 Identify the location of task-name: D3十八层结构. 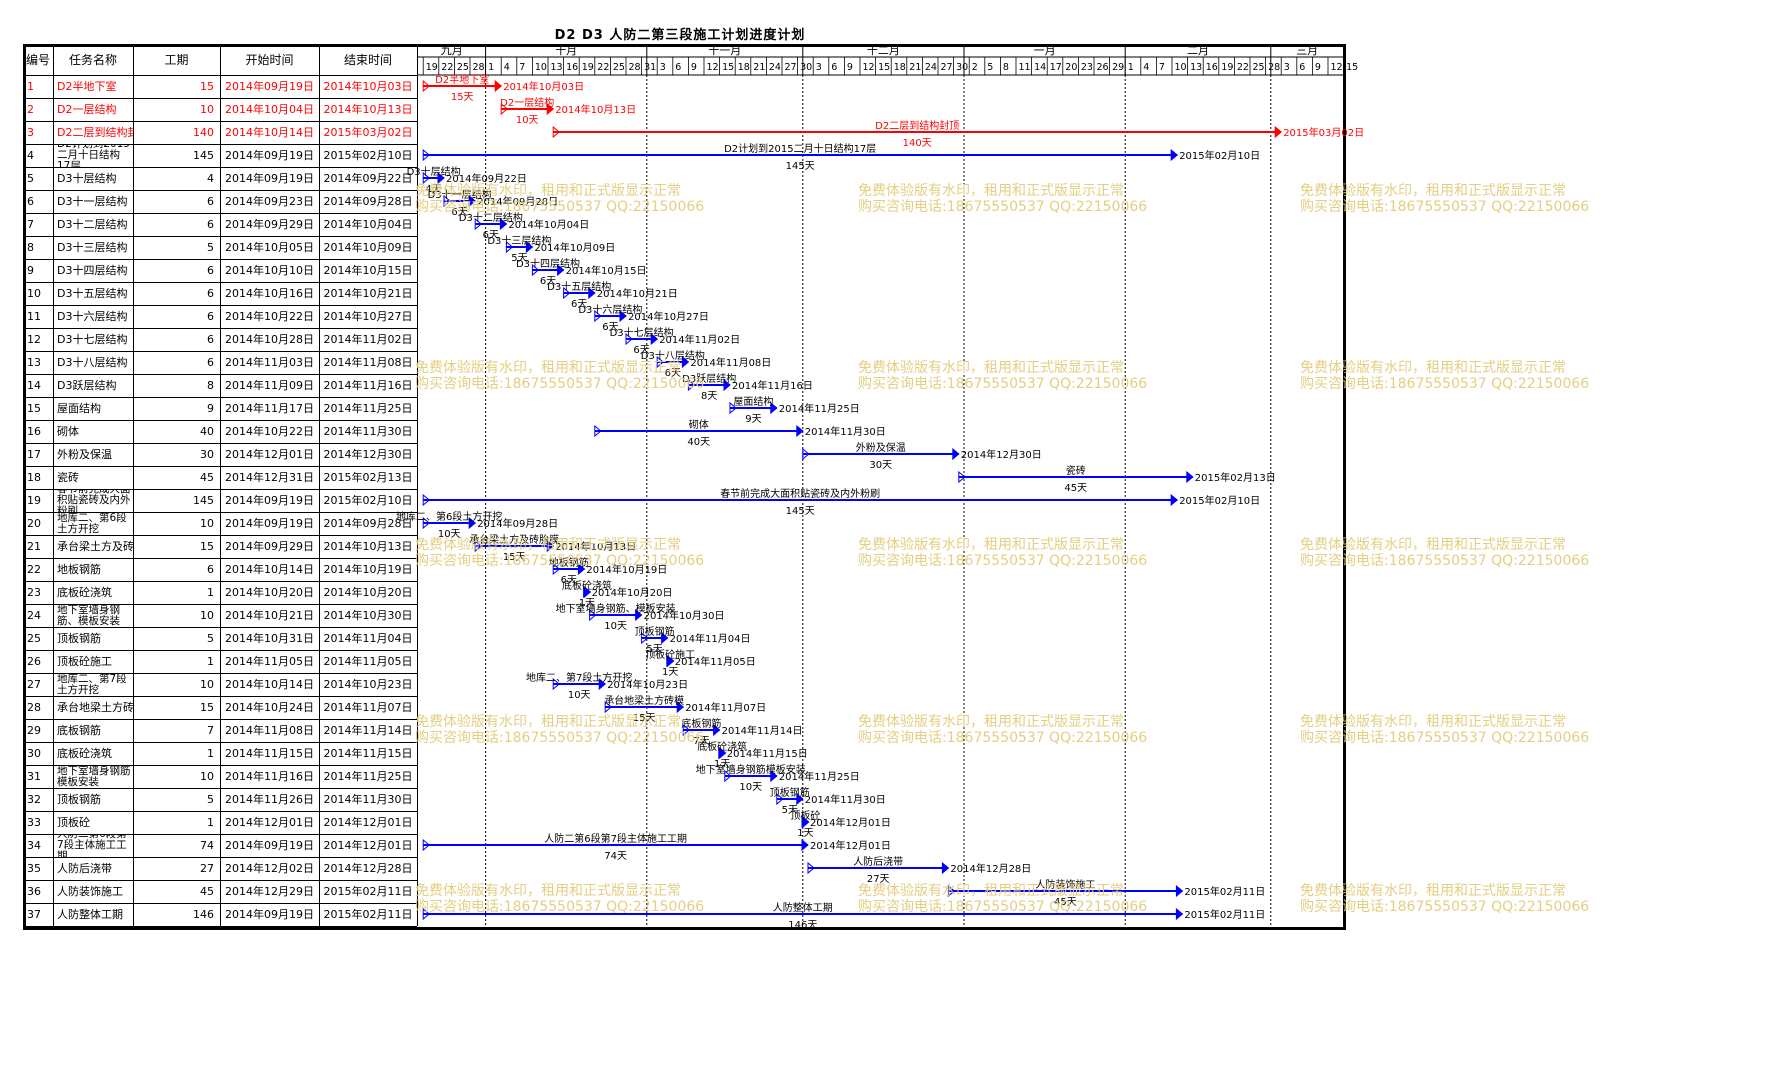
(92, 362).